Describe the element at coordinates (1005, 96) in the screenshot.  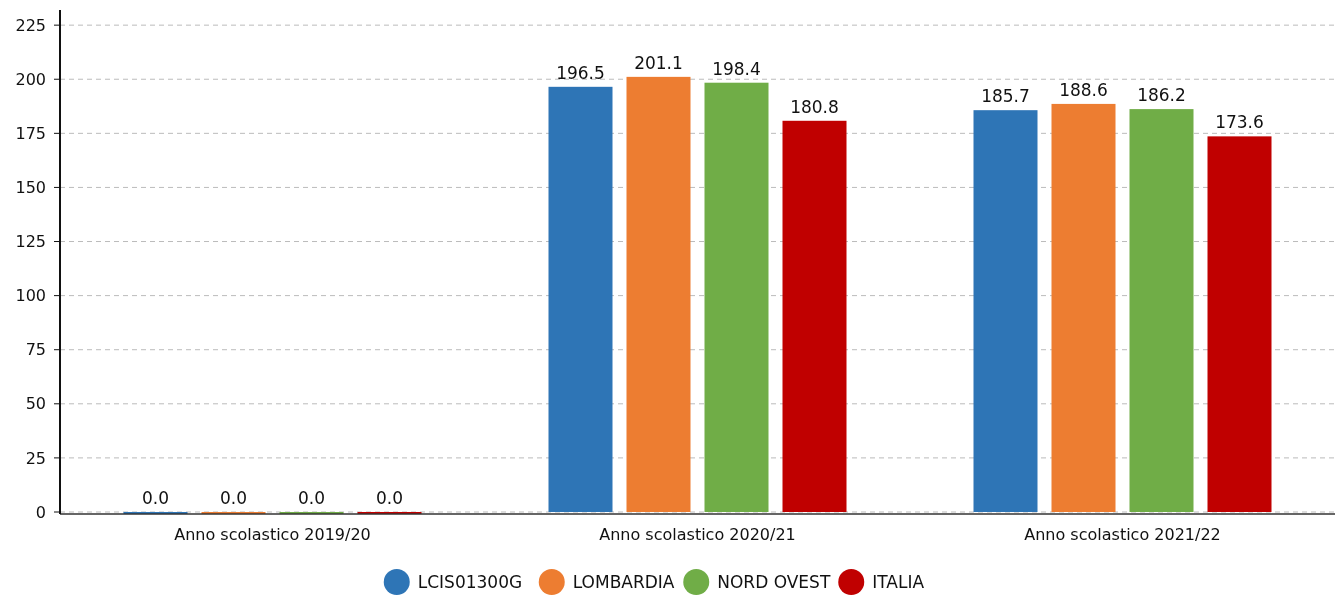
I see `data-label: 185.7` at that location.